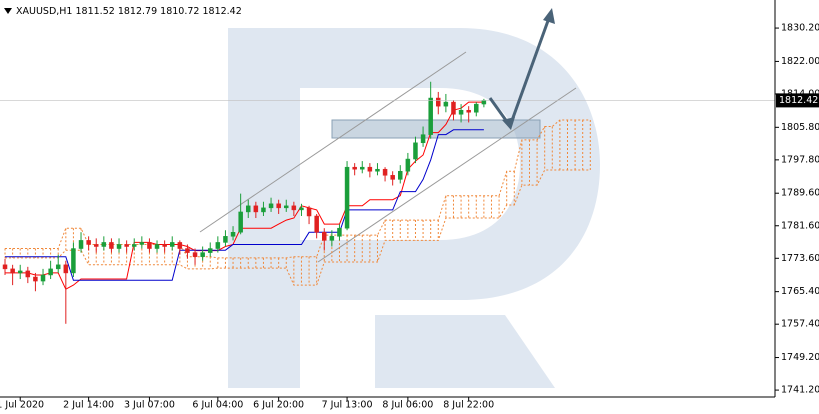  Describe the element at coordinates (44, 11) in the screenshot. I see `chart-title: XAUUSD,H1` at that location.